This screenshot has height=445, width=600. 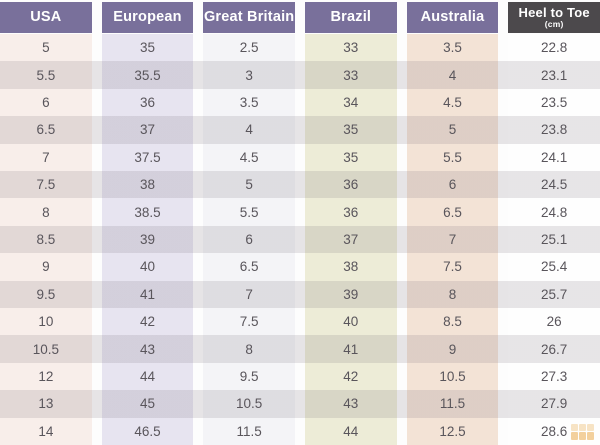 What do you see at coordinates (452, 431) in the screenshot?
I see `table-cell: 12.5` at bounding box center [452, 431].